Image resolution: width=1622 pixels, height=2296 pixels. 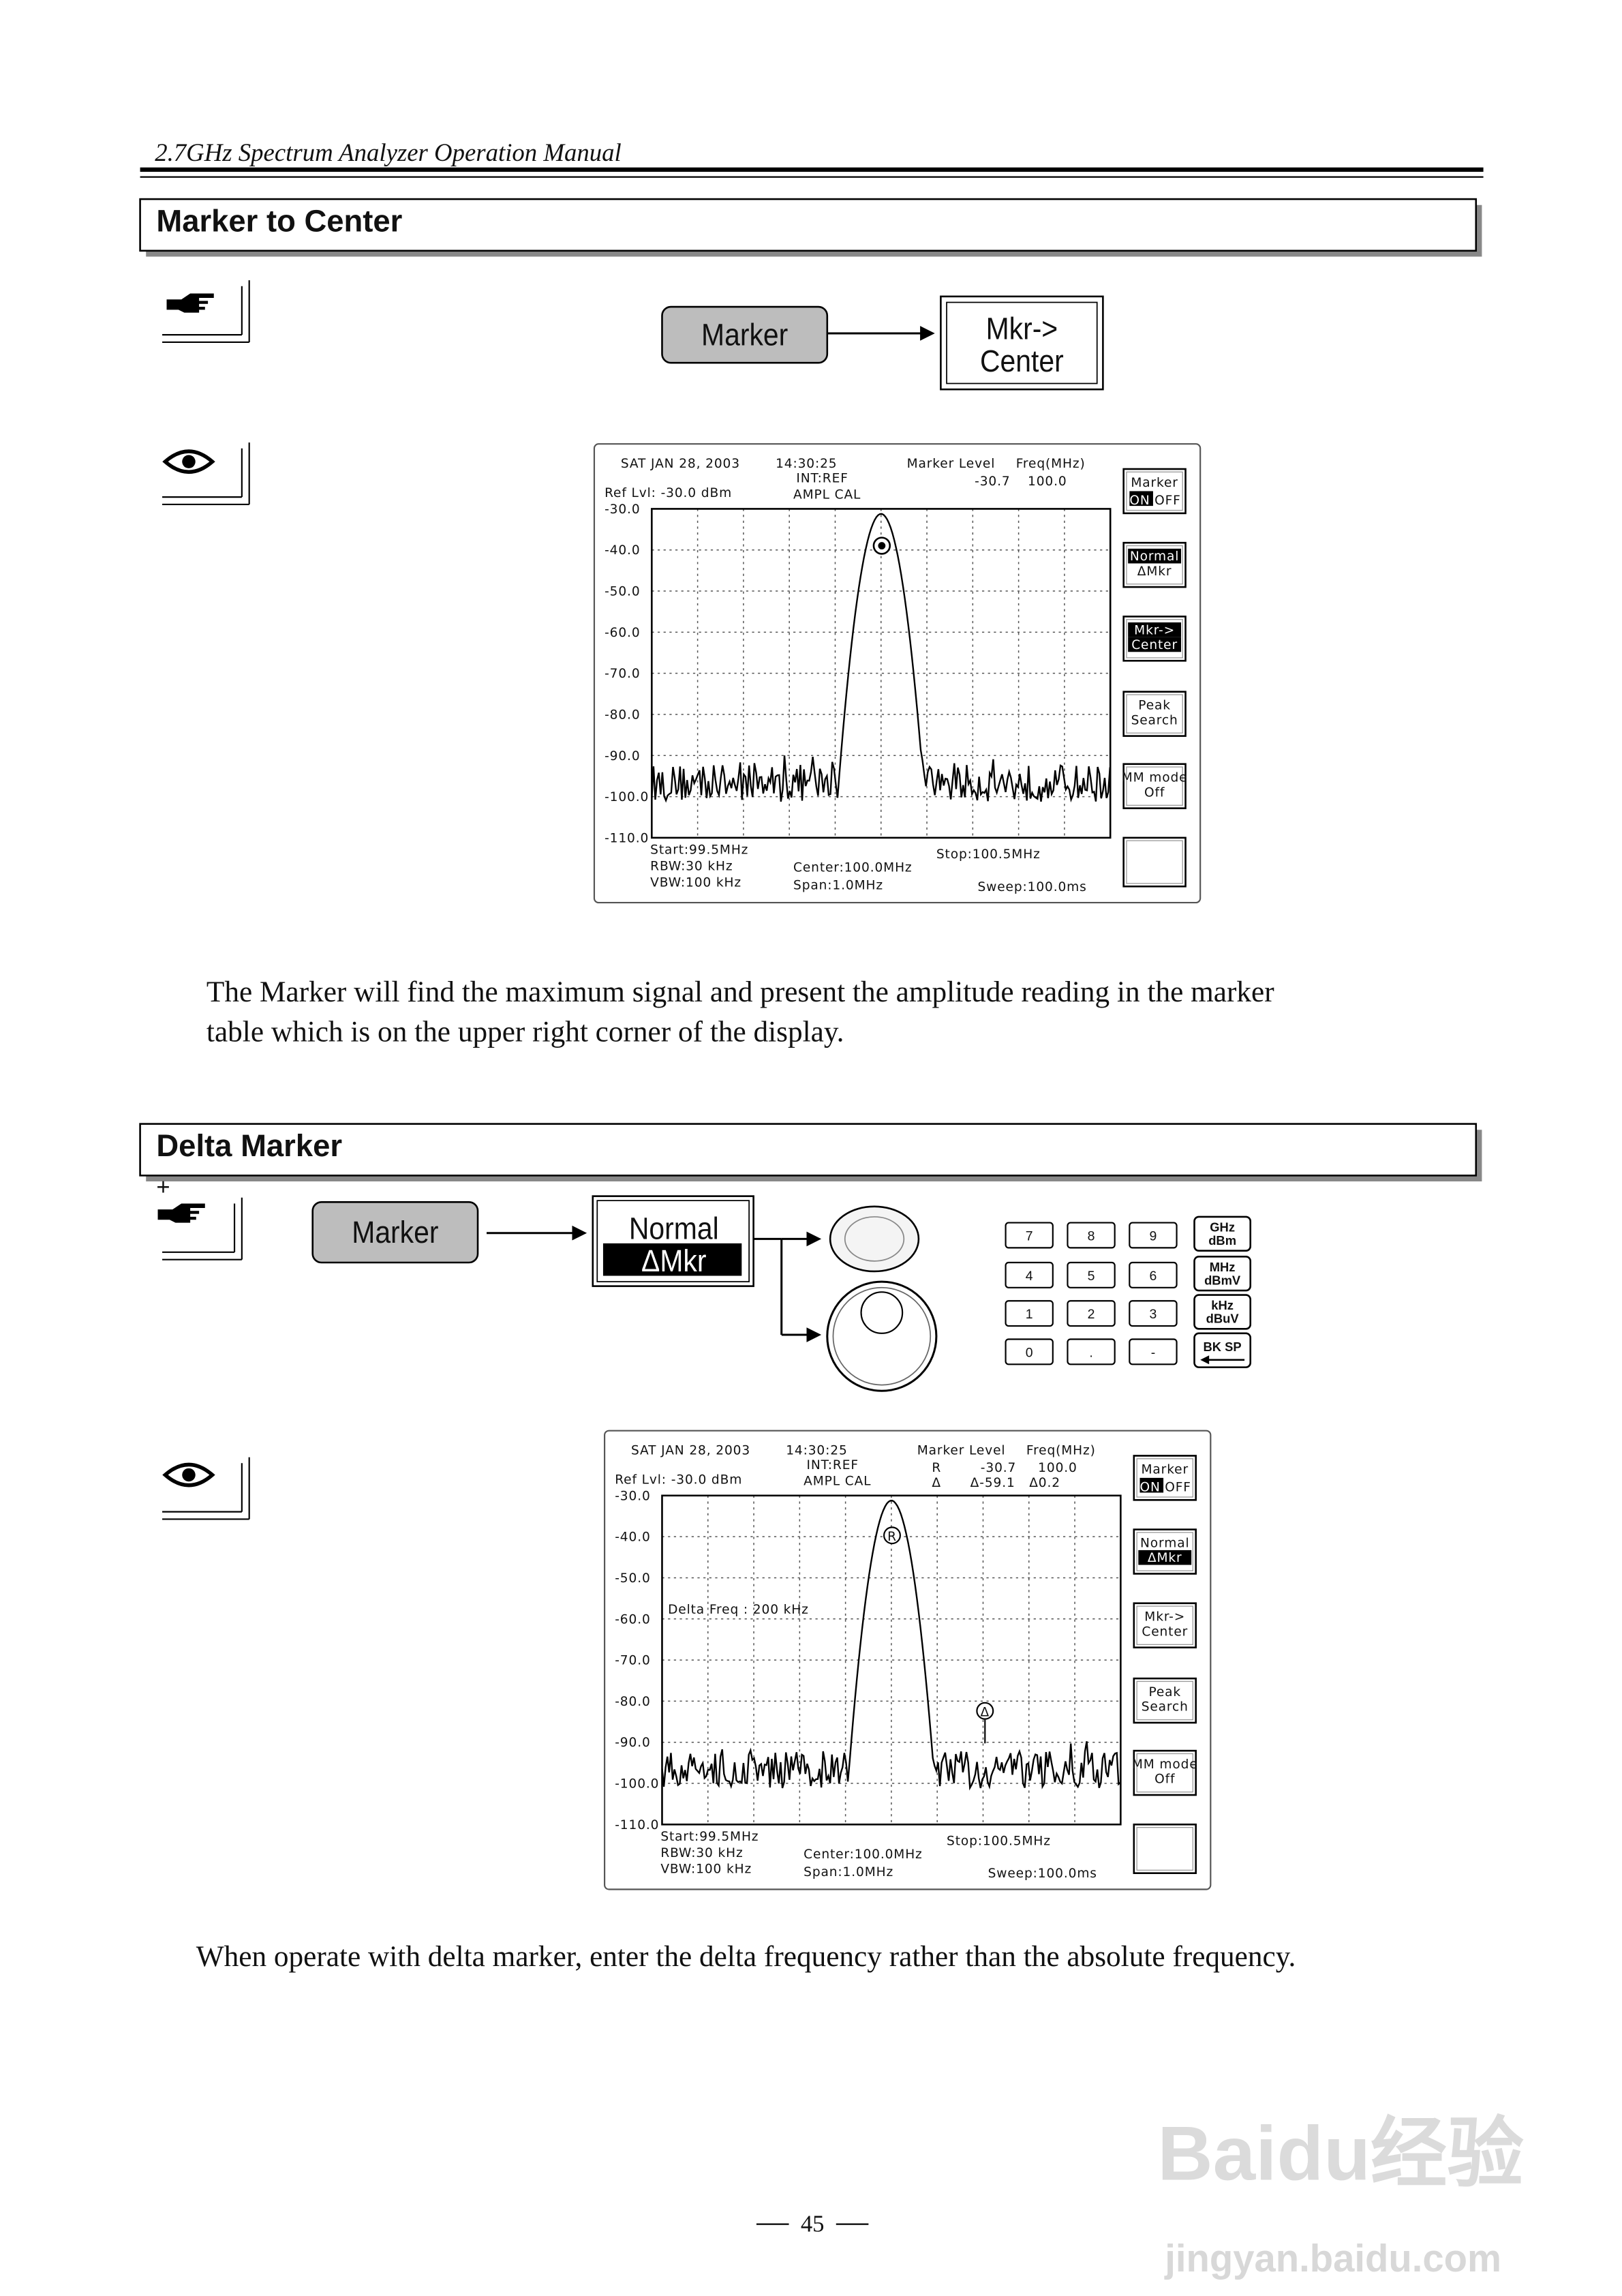 What do you see at coordinates (668, 493) in the screenshot?
I see `ref-level: Ref Lvl: -30.0 dBm` at bounding box center [668, 493].